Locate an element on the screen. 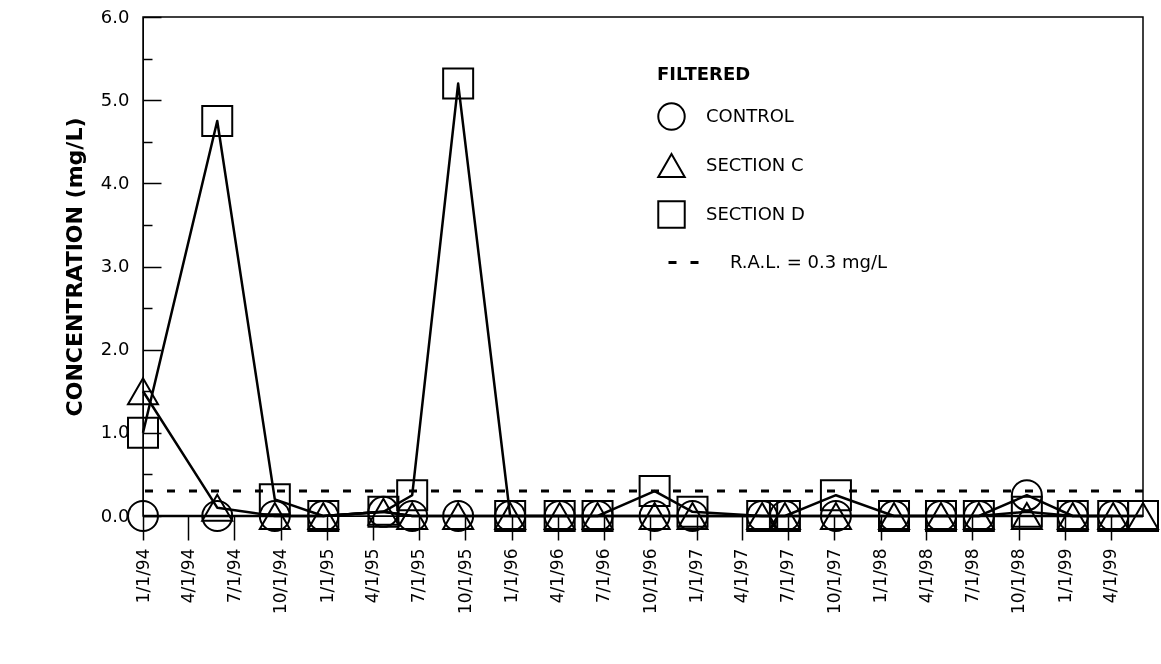 Image resolution: width=1161 pixels, height=664 pixels. x-tick-label: 7/1/96 is located at coordinates (603, 576).